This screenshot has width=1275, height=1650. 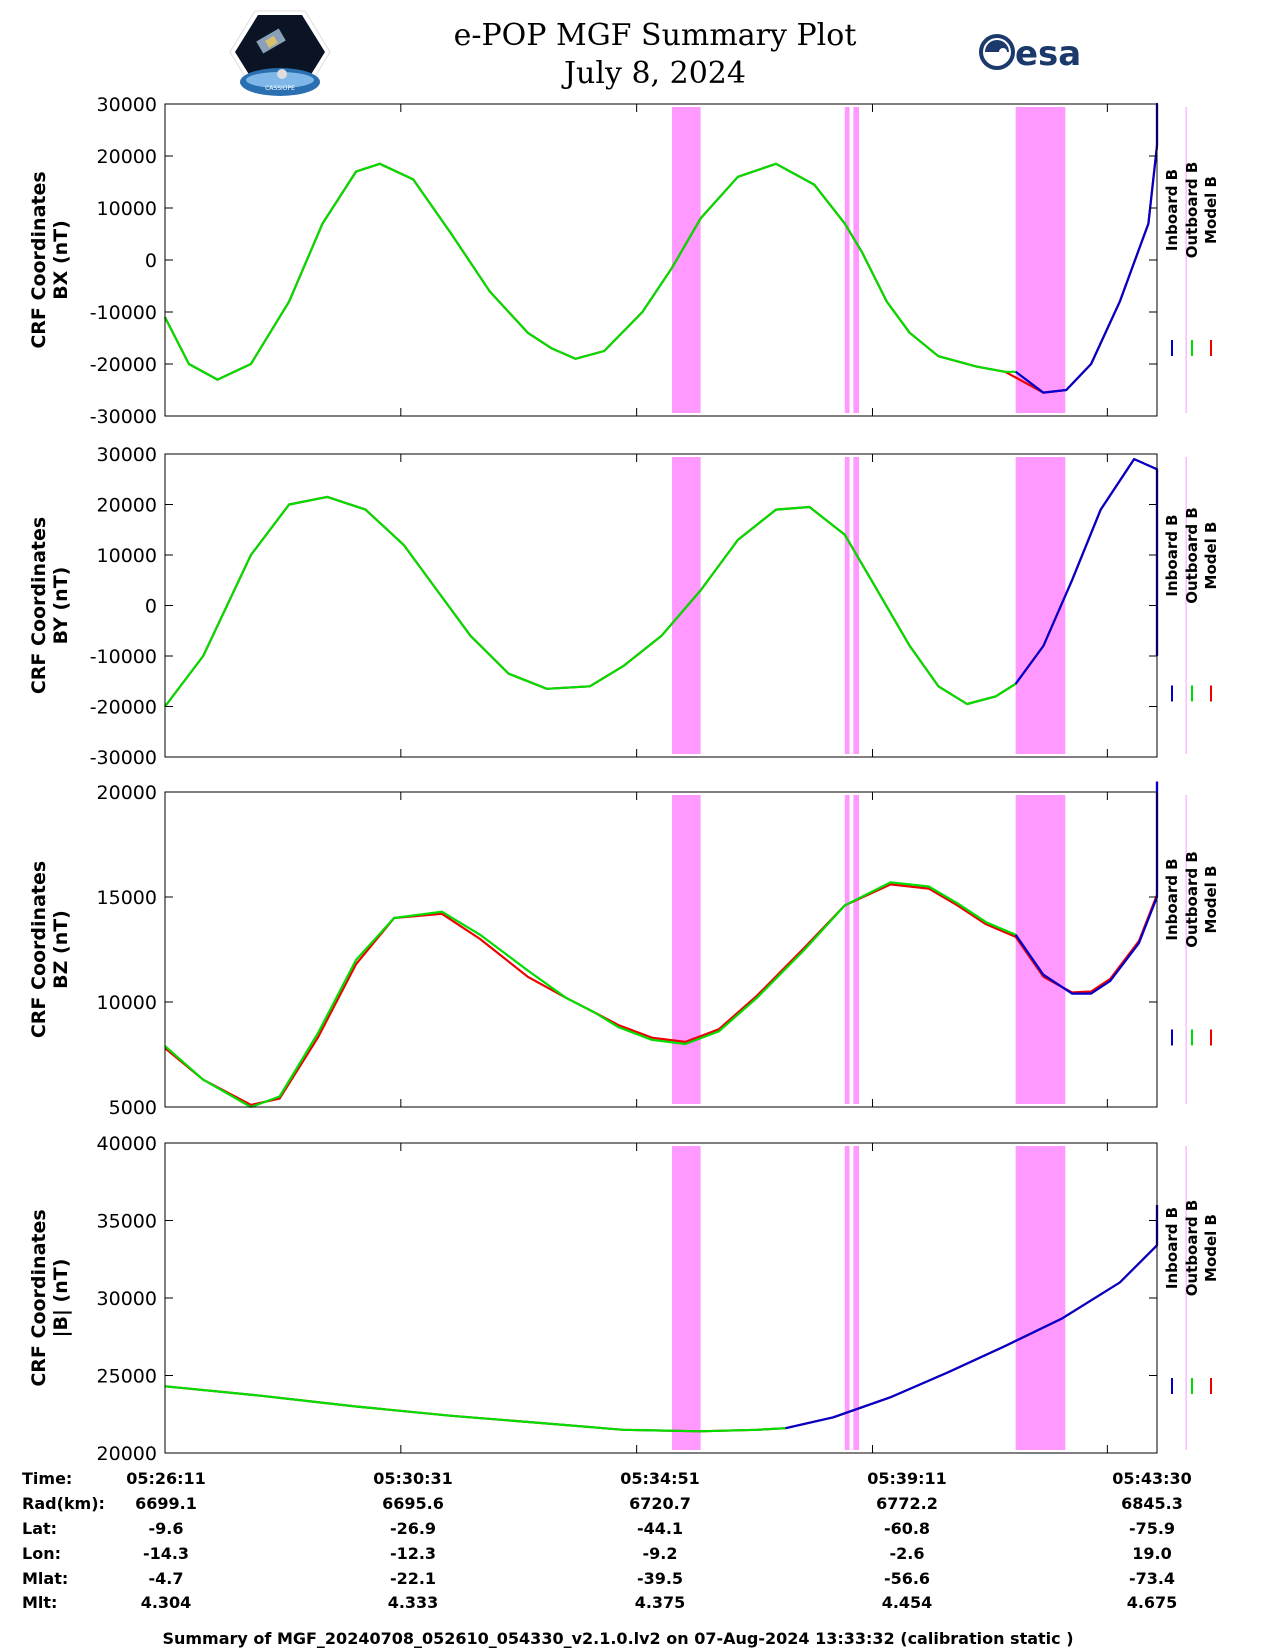 What do you see at coordinates (413, 1503) in the screenshot?
I see `table-cell: 6695.6` at bounding box center [413, 1503].